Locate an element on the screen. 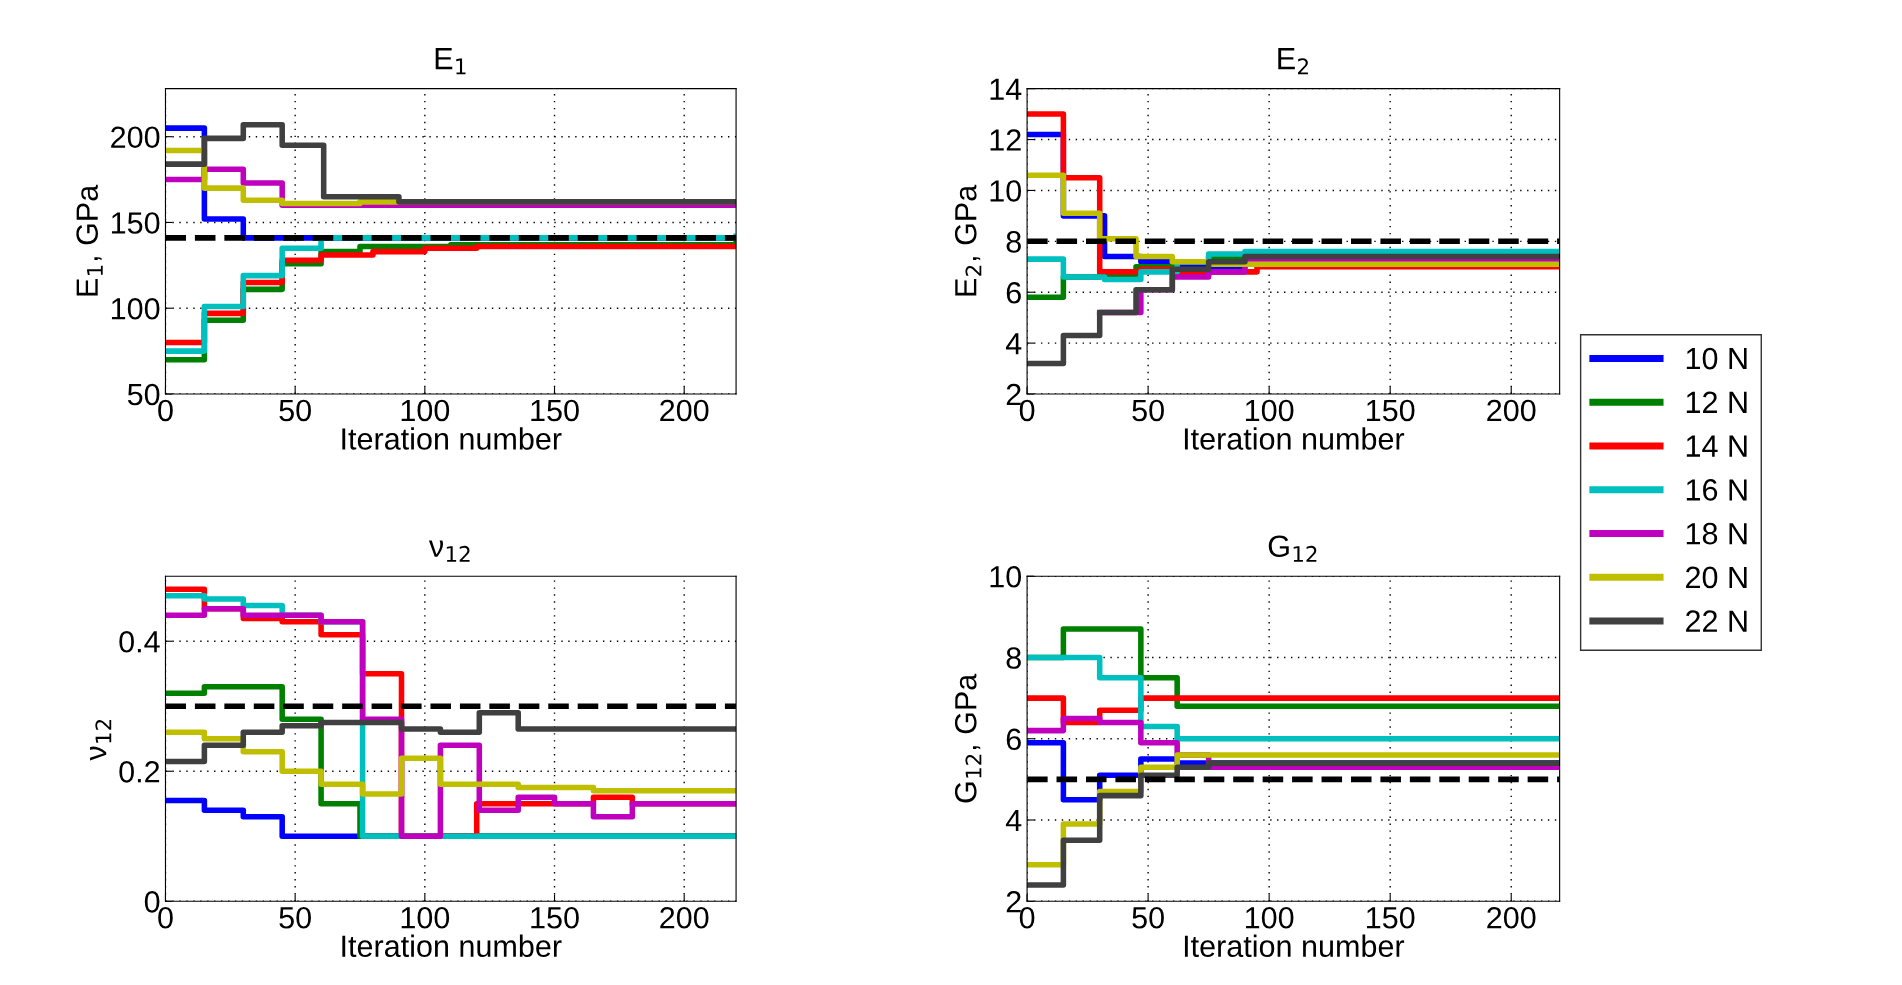 The height and width of the screenshot is (985, 1902). legend-label: 12 N is located at coordinates (1716, 402).